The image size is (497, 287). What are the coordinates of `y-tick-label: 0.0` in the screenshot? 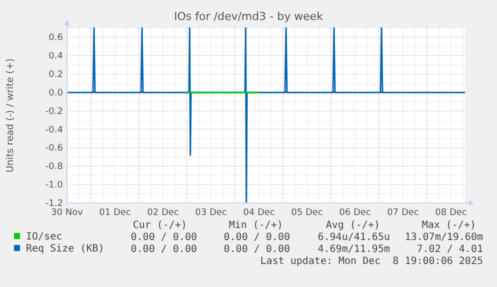 It's located at (56, 93).